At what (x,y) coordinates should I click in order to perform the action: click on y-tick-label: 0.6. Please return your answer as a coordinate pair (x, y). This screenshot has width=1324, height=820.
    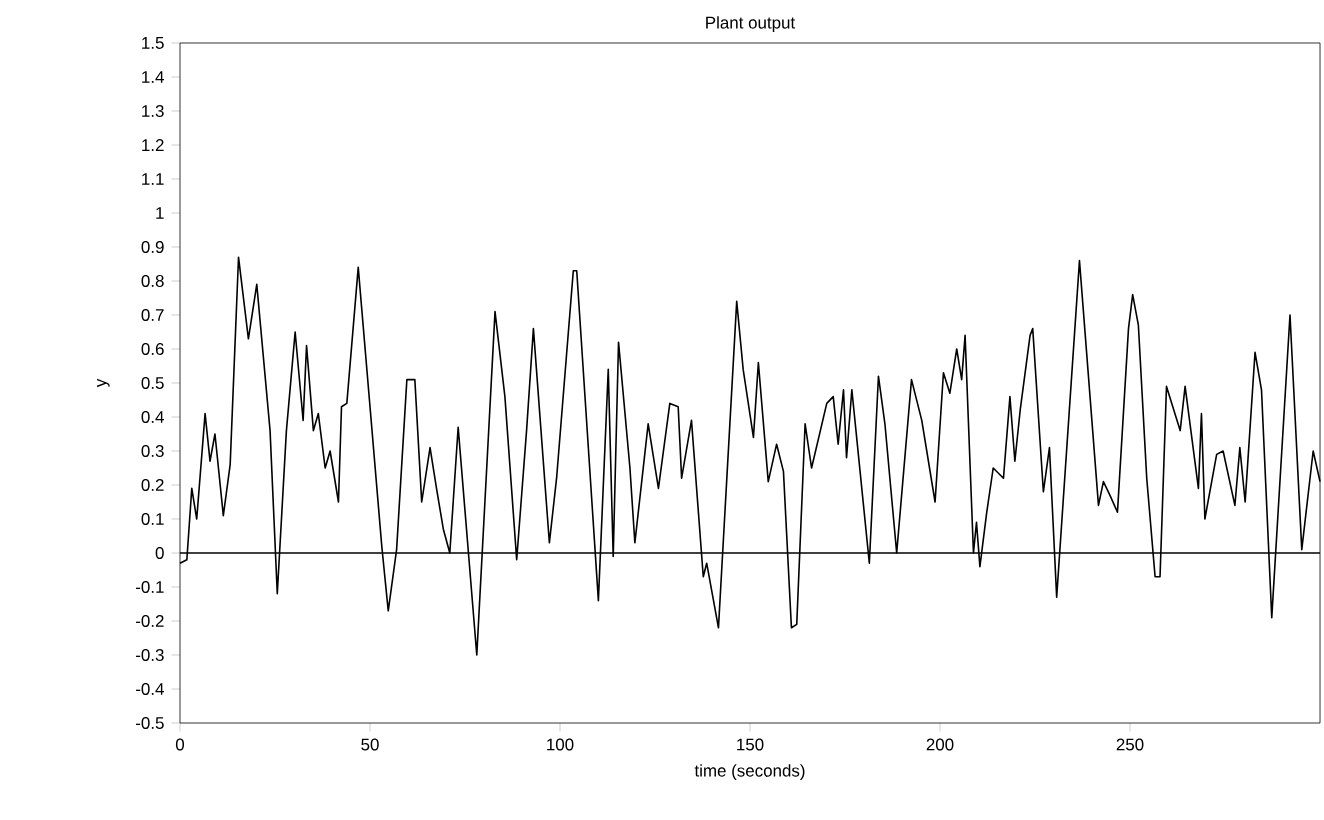
    Looking at the image, I should click on (152, 349).